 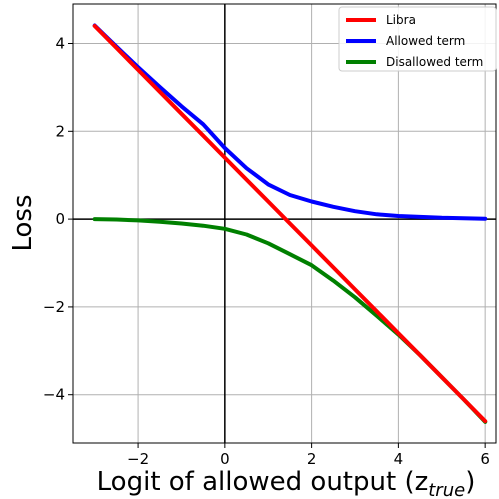 I want to click on legend-label: Allowed term, so click(x=425, y=41).